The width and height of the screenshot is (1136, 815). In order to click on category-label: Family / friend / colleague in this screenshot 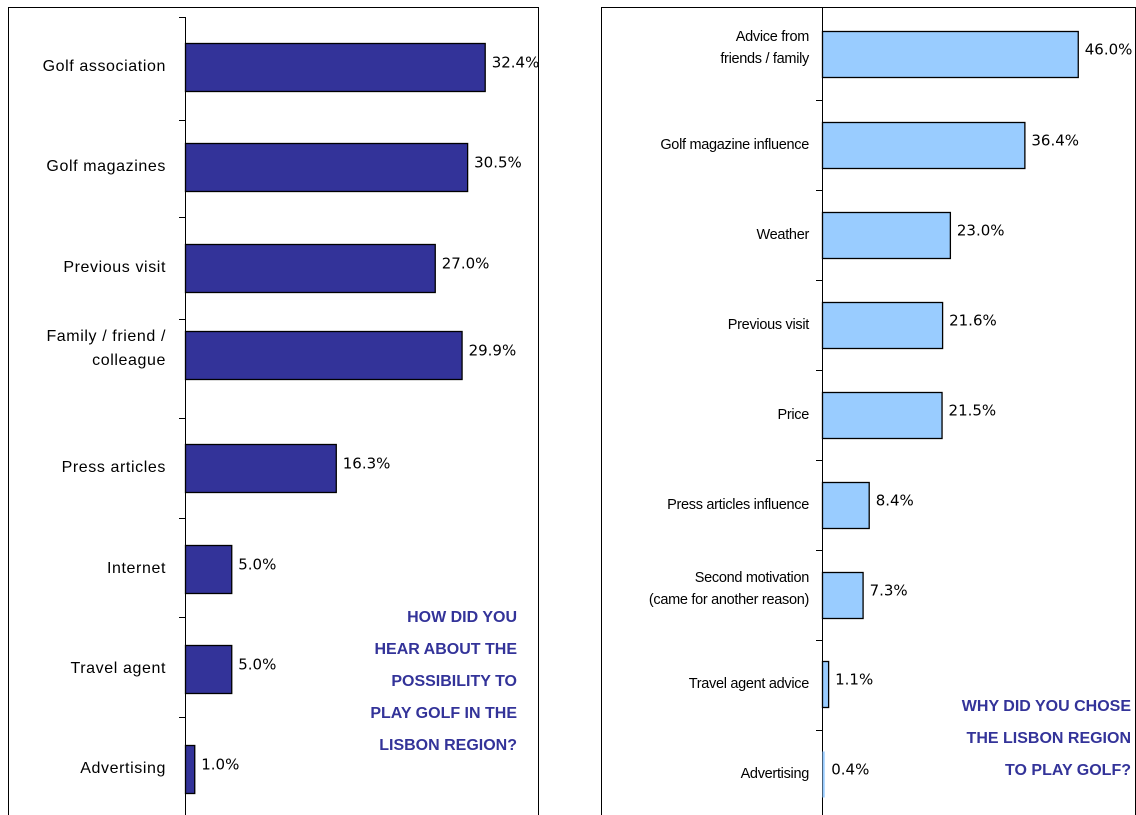, I will do `click(106, 348)`.